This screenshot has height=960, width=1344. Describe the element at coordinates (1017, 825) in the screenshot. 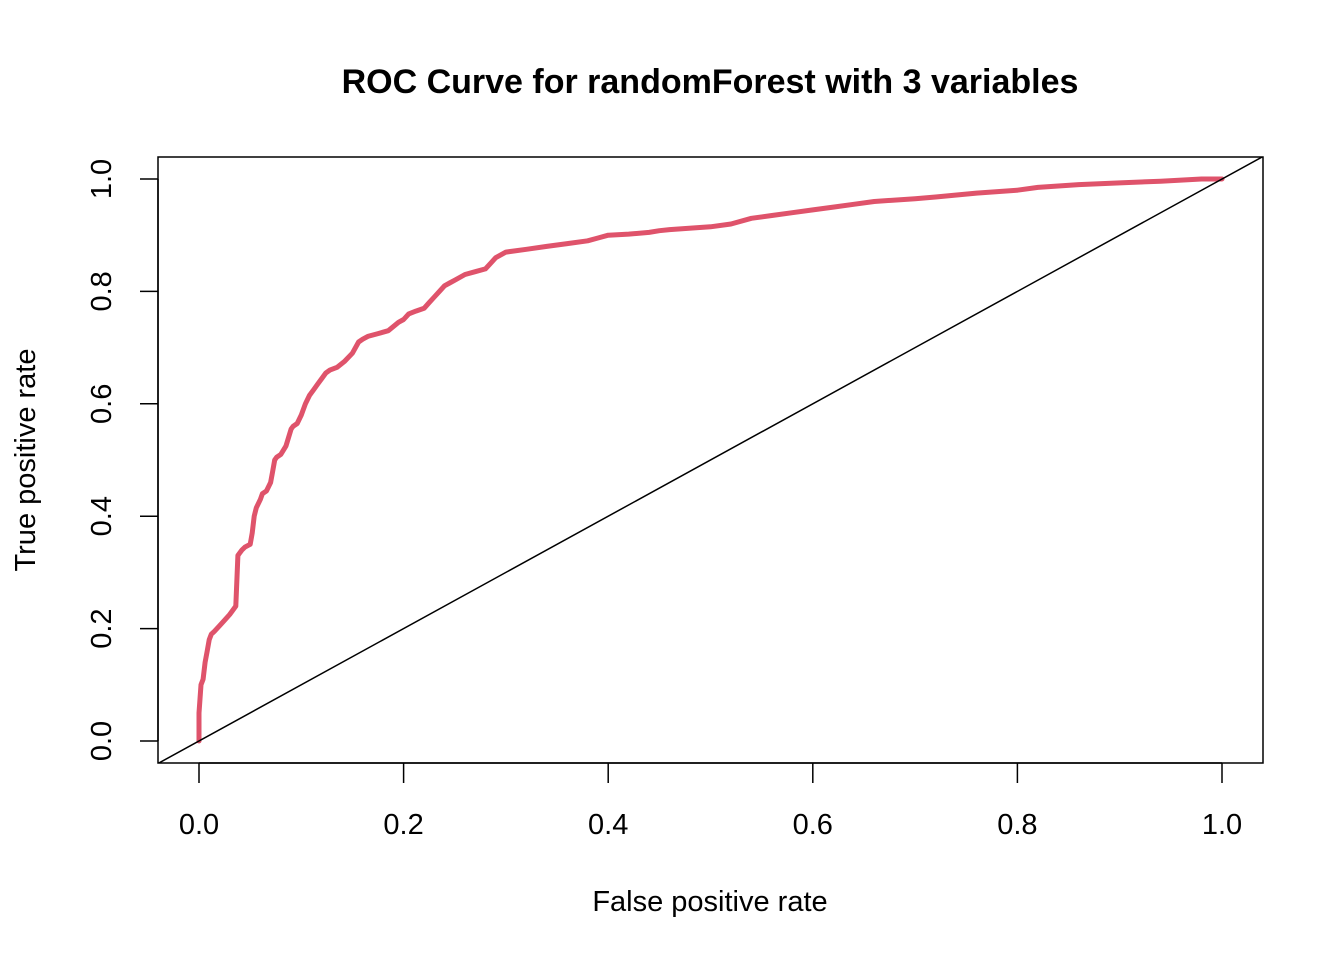

I see `x-tick-label: 0.8` at that location.